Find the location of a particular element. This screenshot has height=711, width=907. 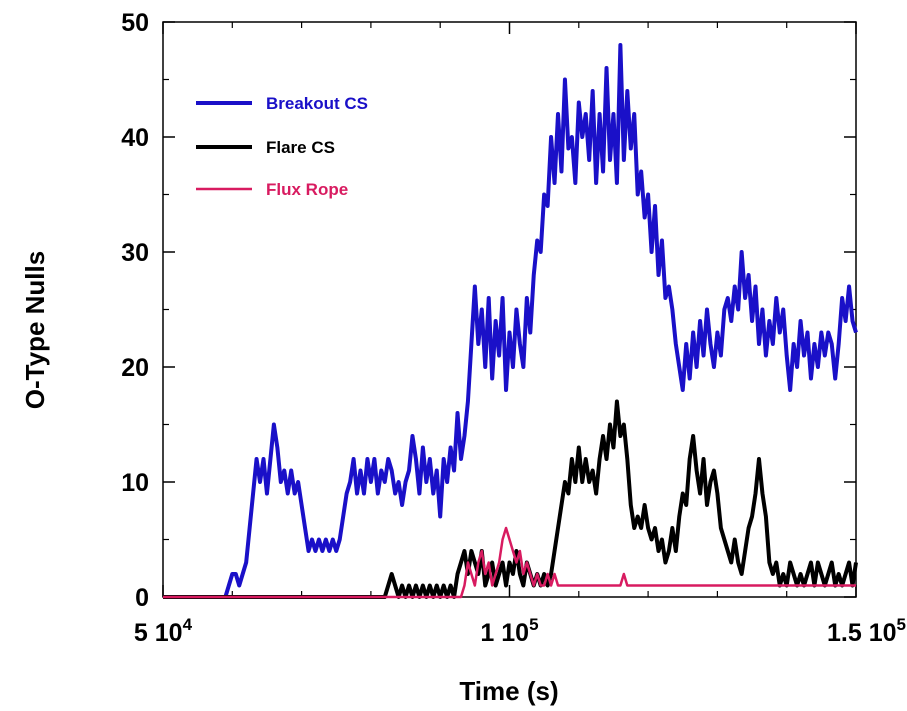

legend: Breakout CS Flare CS Flux Rope is located at coordinates (282, 146).